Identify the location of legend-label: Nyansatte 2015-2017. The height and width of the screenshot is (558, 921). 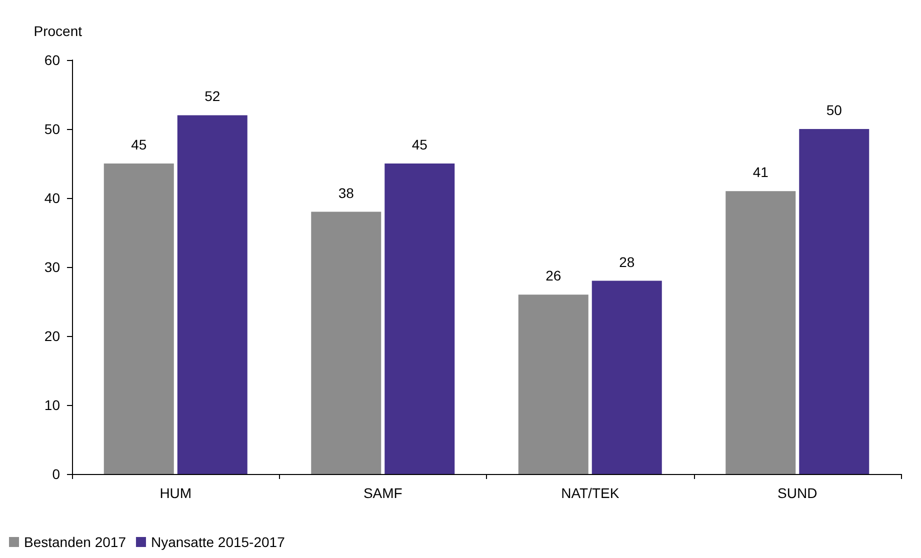
(218, 542).